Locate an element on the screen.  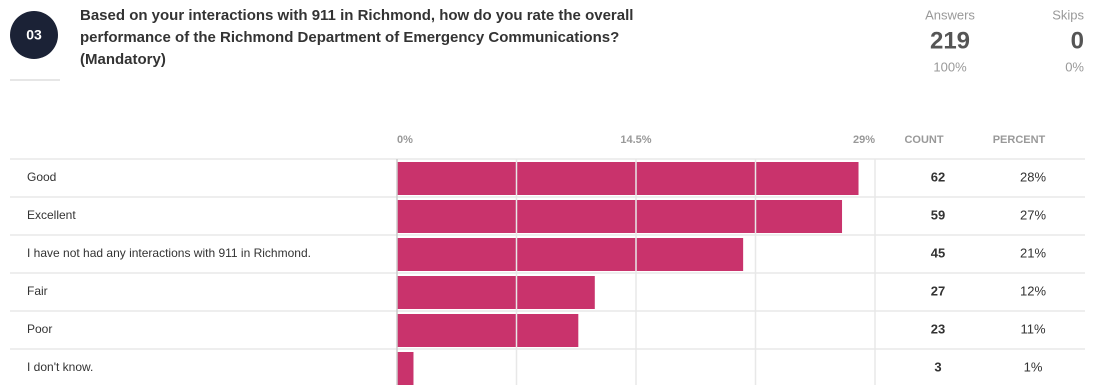
count: 59 is located at coordinates (938, 214).